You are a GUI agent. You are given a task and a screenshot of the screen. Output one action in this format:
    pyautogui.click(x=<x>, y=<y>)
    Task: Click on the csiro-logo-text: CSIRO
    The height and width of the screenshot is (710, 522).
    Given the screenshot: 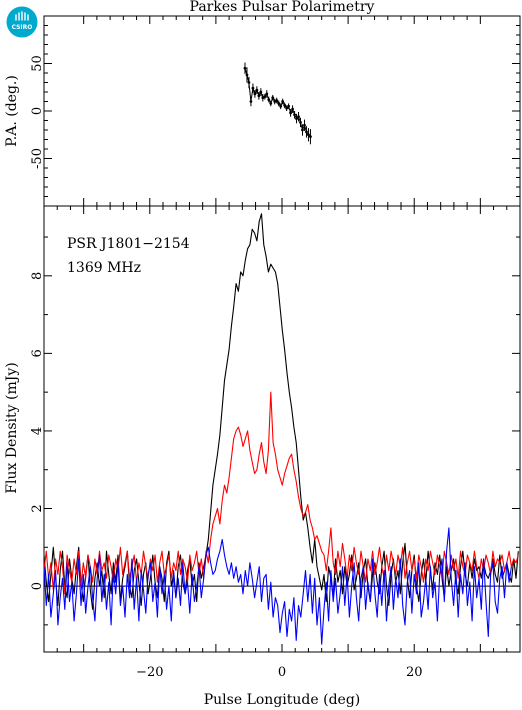 What is the action you would take?
    pyautogui.click(x=22, y=27)
    